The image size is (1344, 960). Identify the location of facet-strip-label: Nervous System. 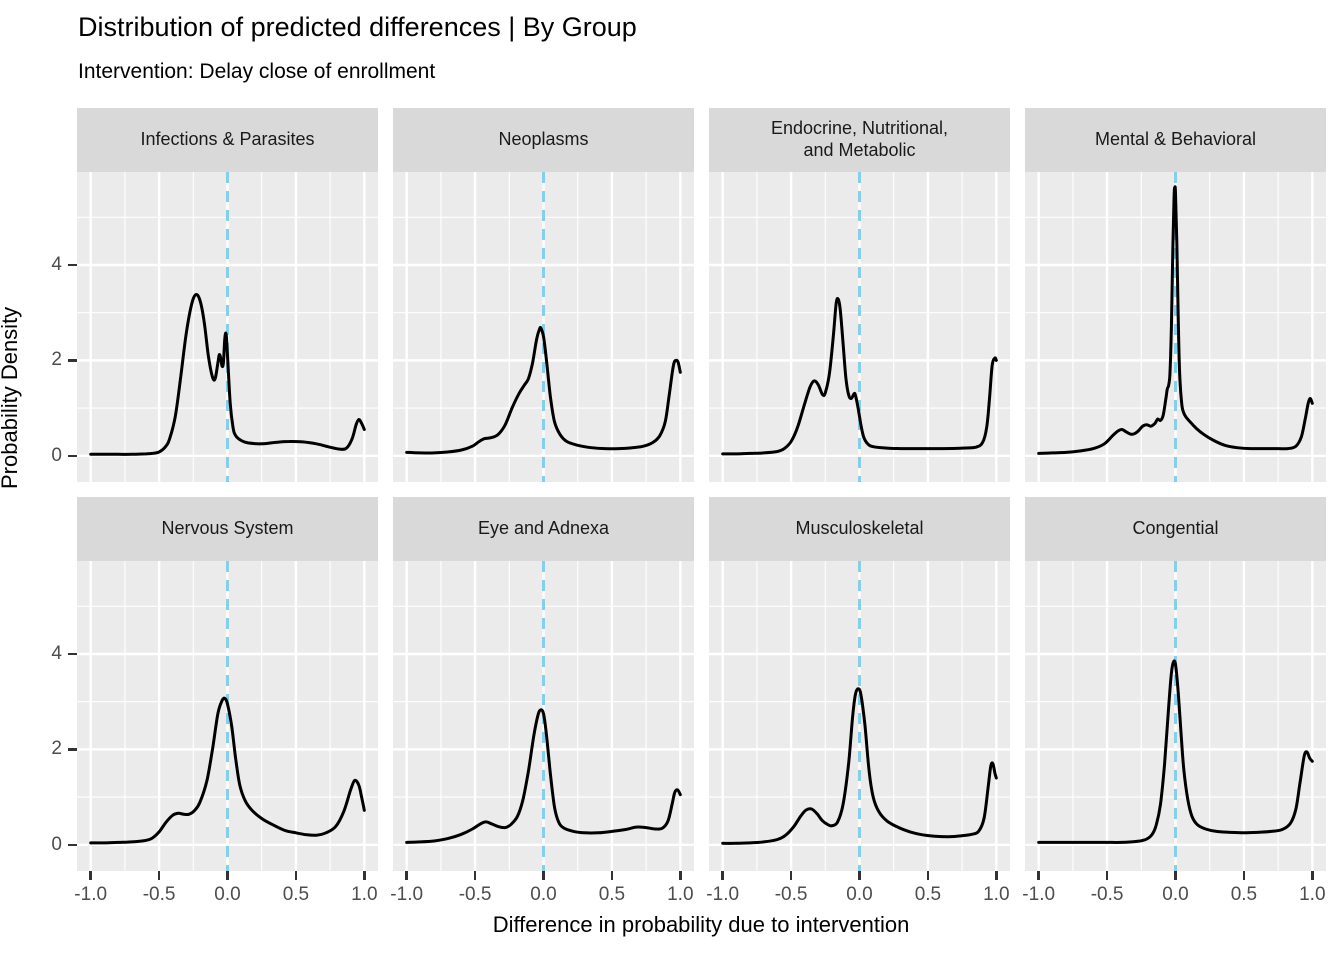
(227, 528).